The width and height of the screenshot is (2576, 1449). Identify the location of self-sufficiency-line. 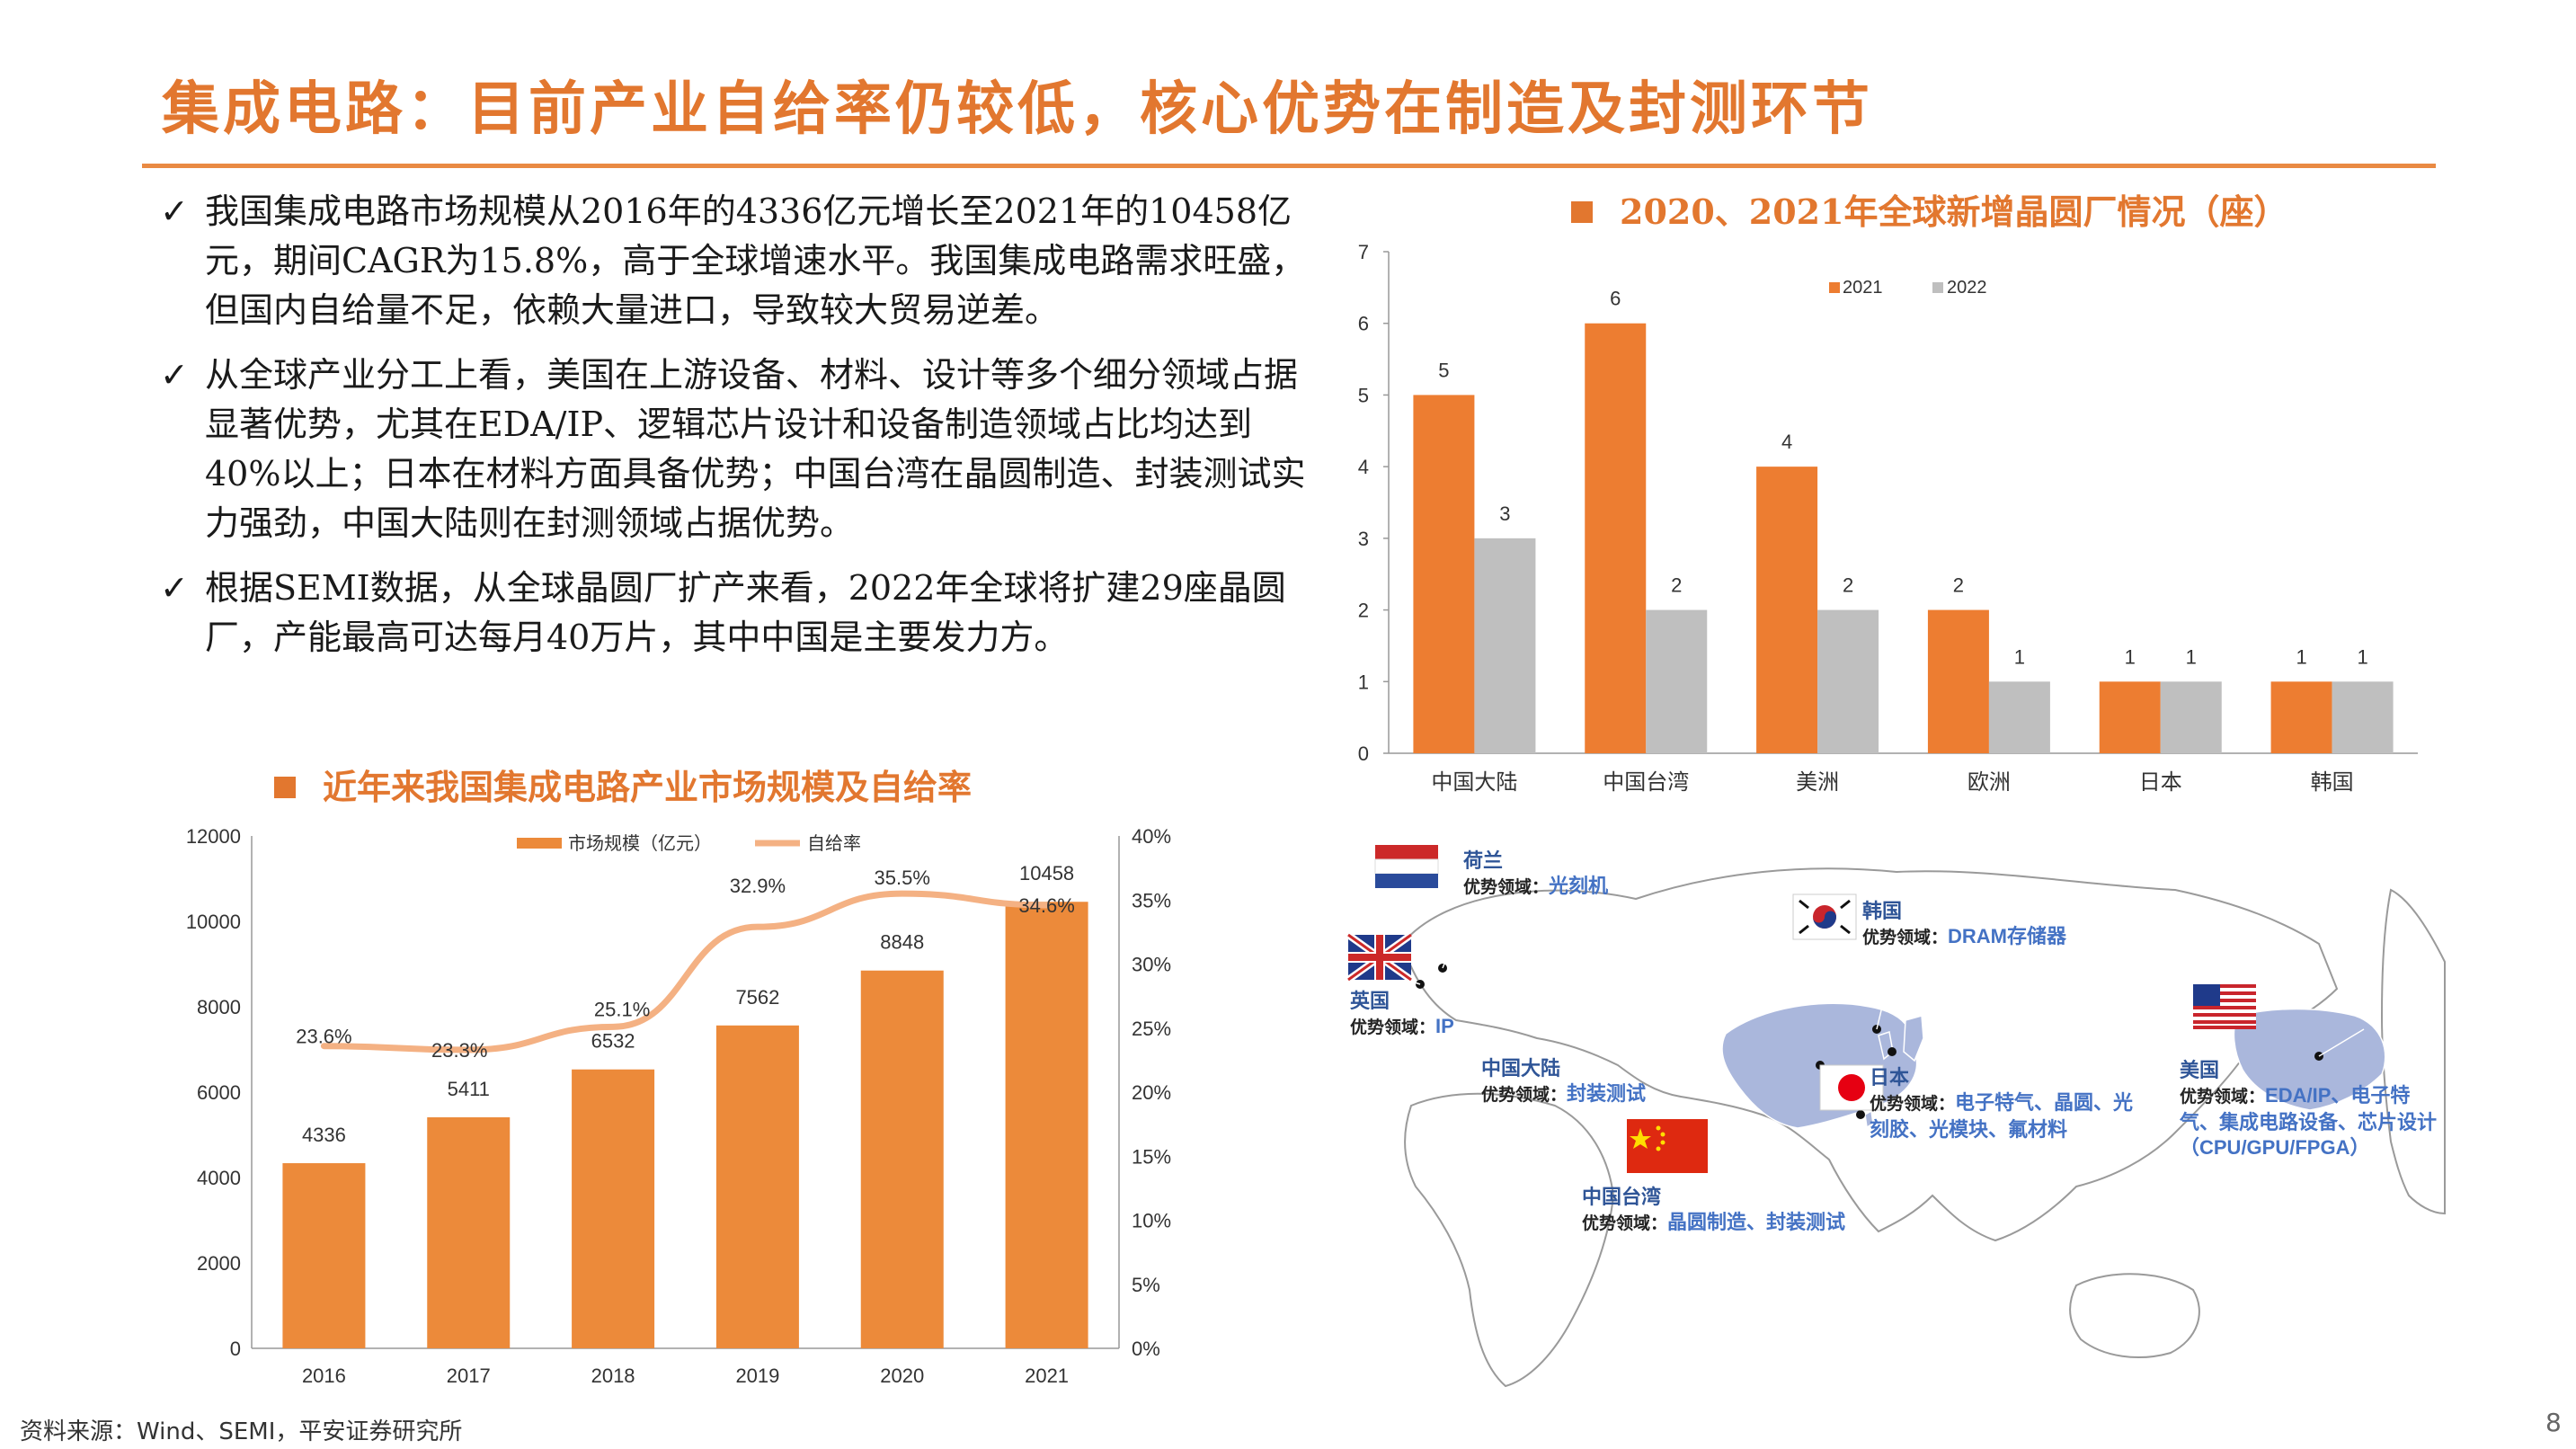
(685, 971).